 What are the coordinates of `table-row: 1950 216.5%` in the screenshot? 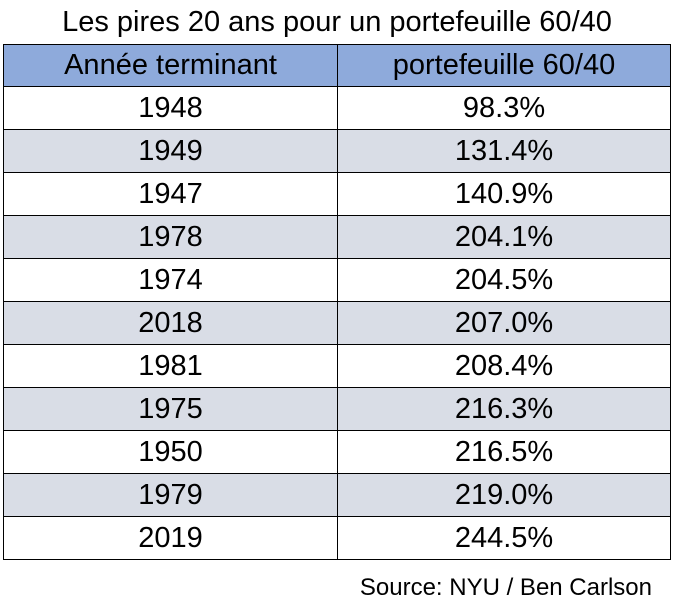 It's located at (337, 452).